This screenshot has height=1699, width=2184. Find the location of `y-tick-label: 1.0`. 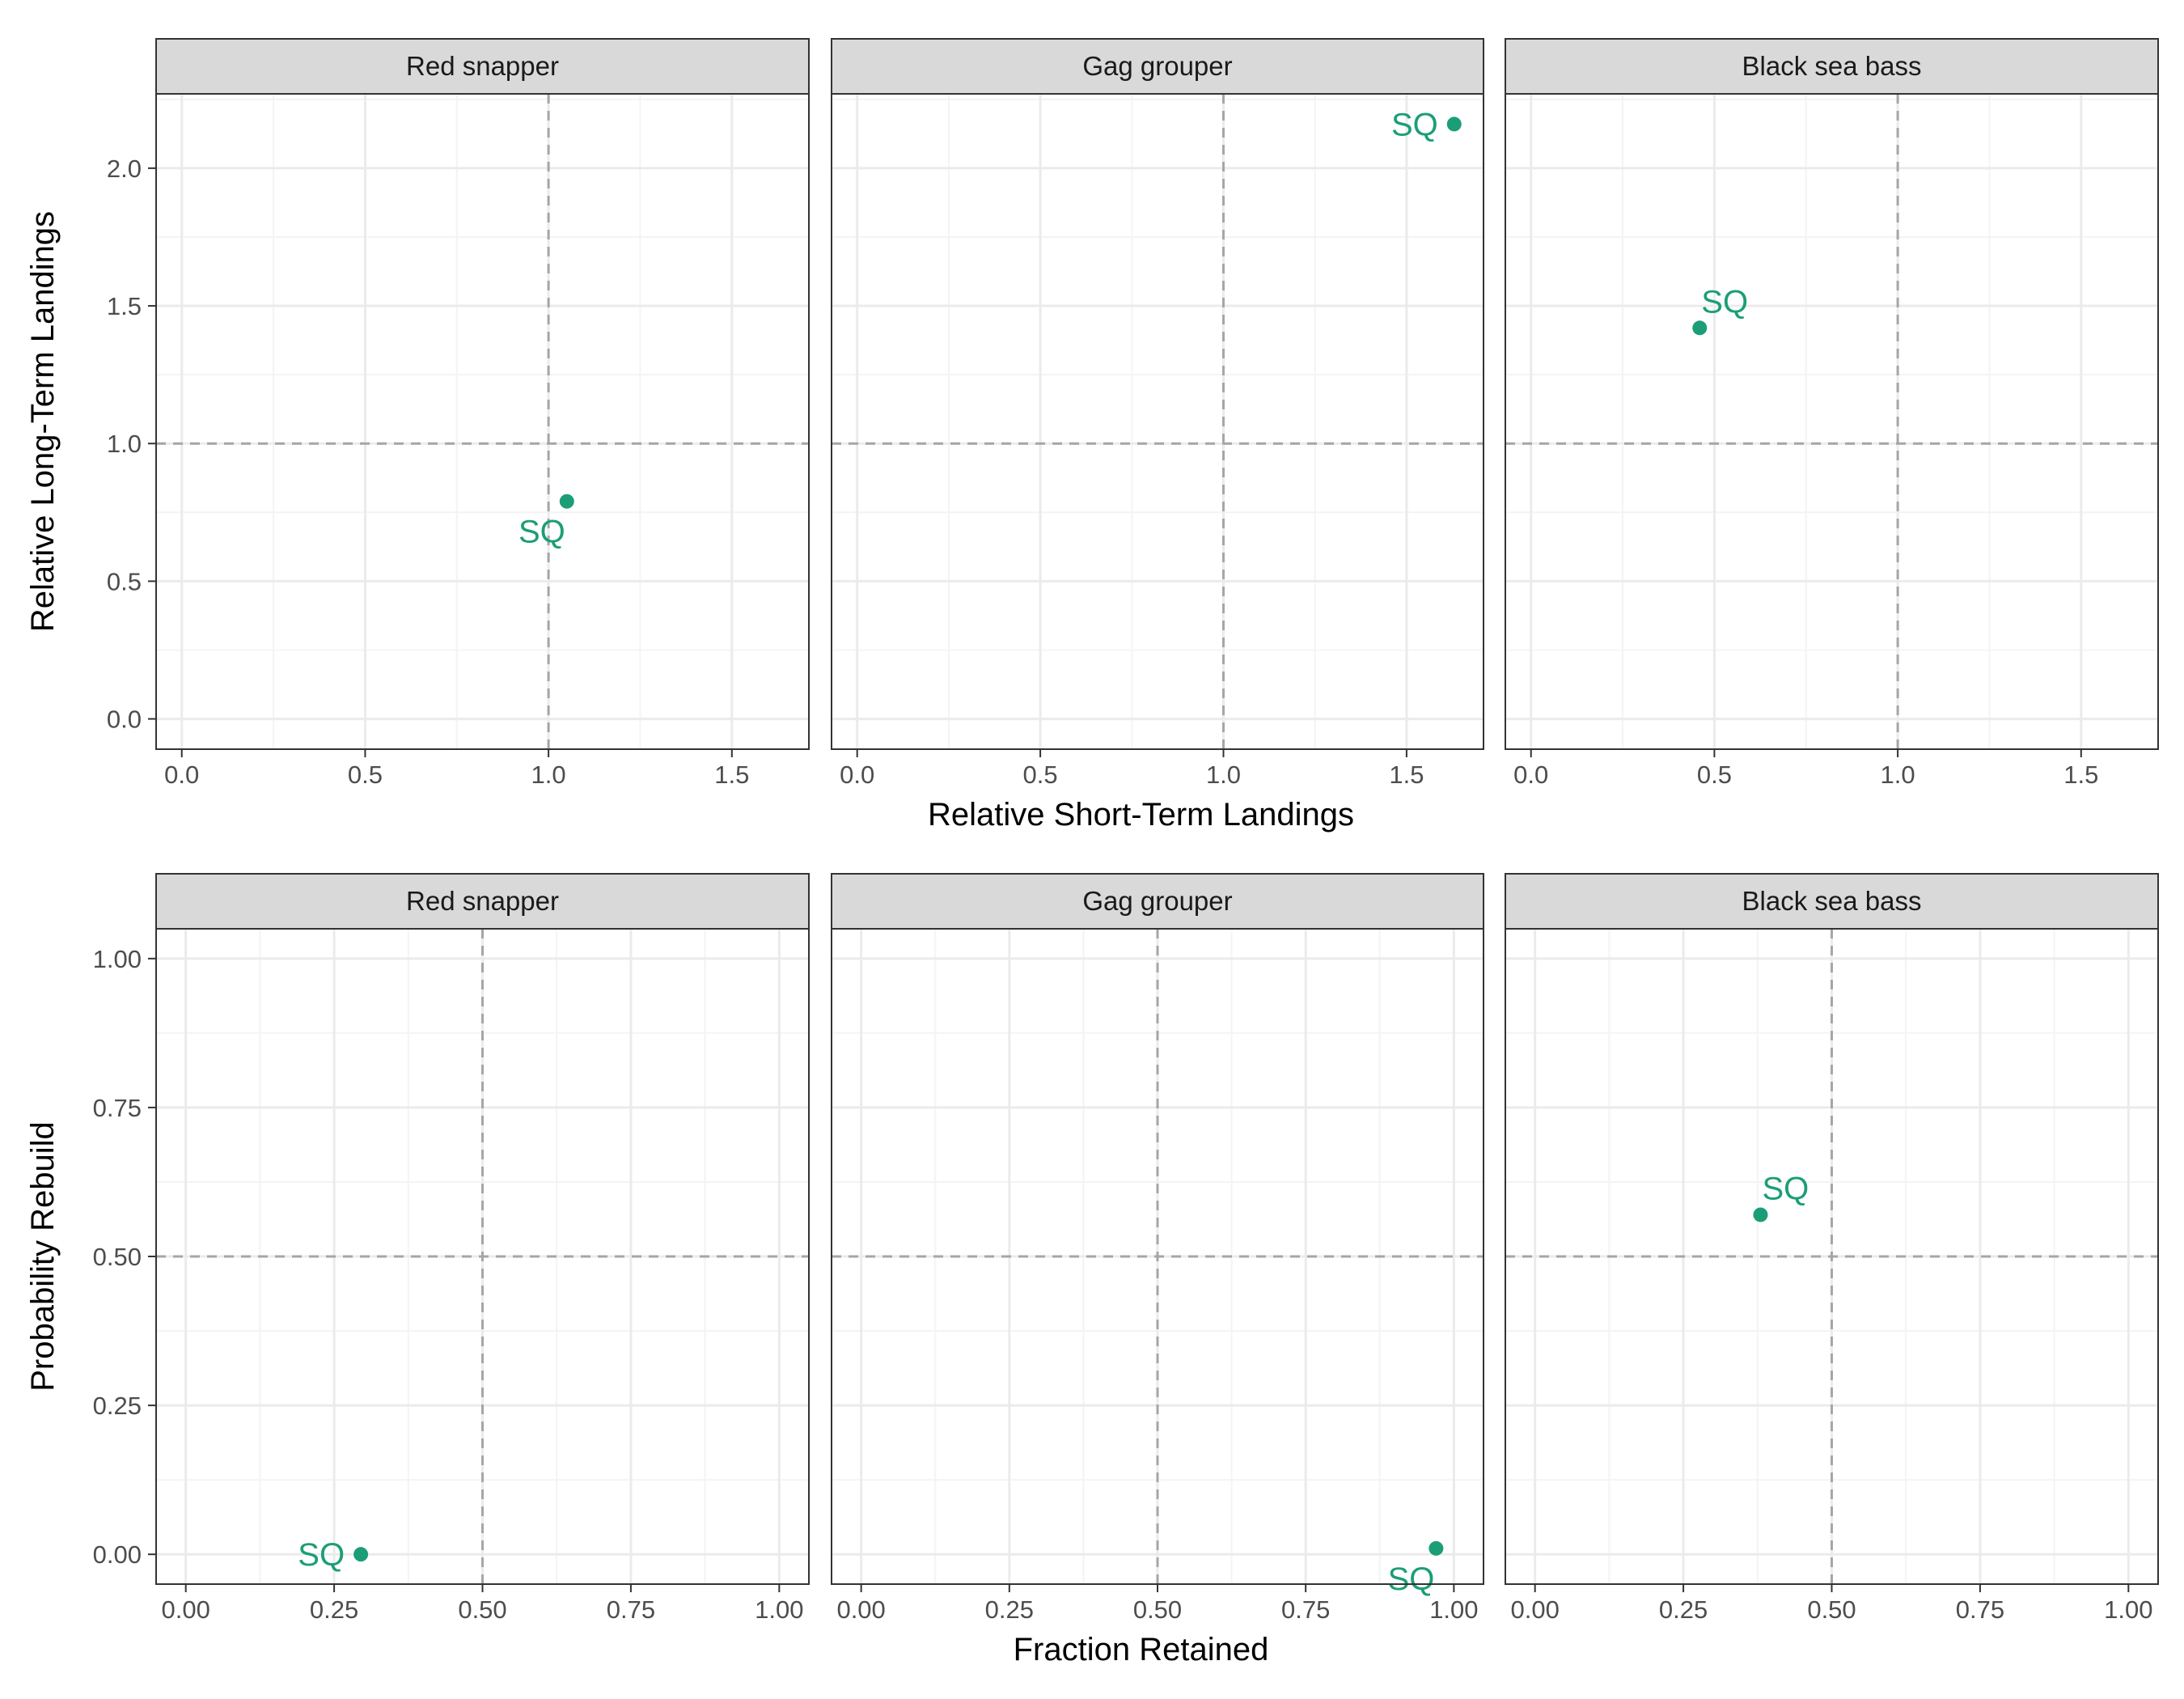

y-tick-label: 1.0 is located at coordinates (125, 444).